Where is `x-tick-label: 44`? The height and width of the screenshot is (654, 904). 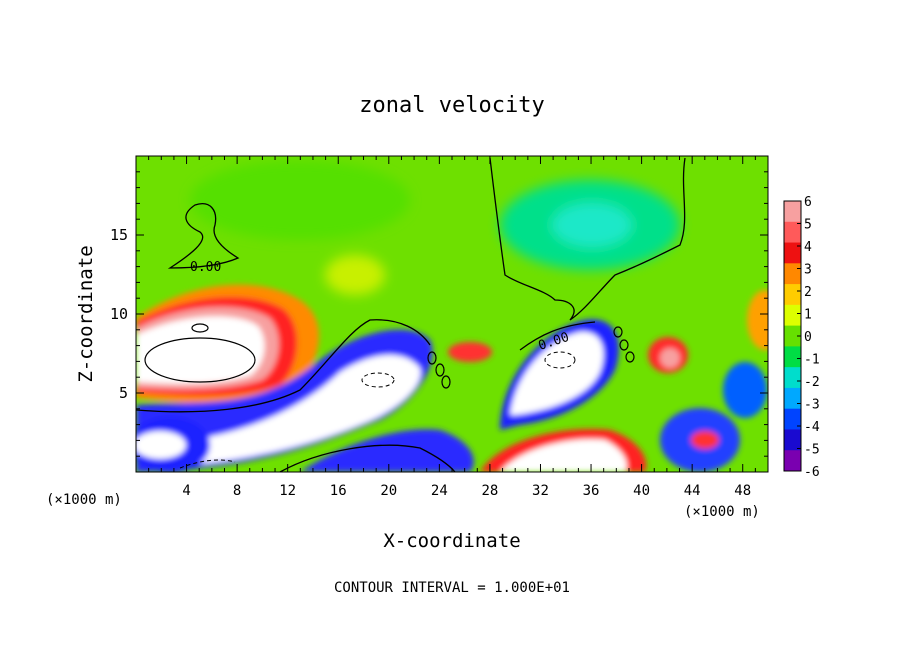 x-tick-label: 44 is located at coordinates (692, 491).